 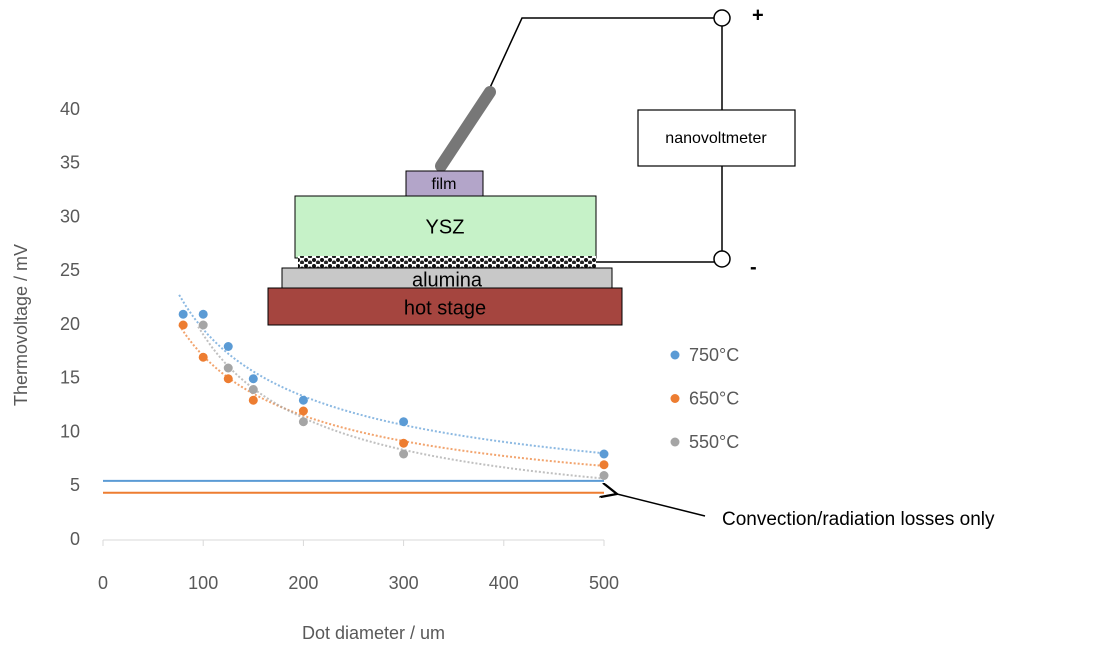 What do you see at coordinates (447, 280) in the screenshot?
I see `alumina-label: alumina` at bounding box center [447, 280].